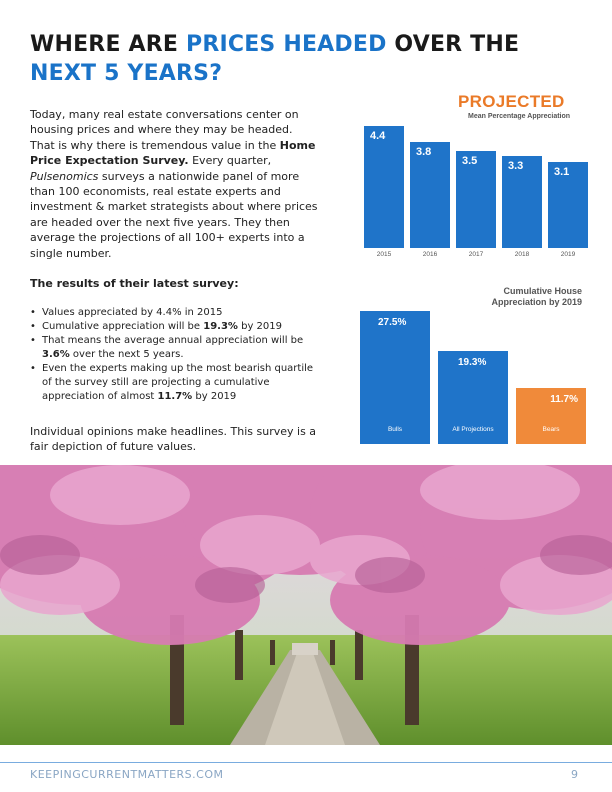 Image resolution: width=612 pixels, height=792 pixels. Describe the element at coordinates (56, 354) in the screenshot. I see `bullet-bold: 3.6%` at that location.